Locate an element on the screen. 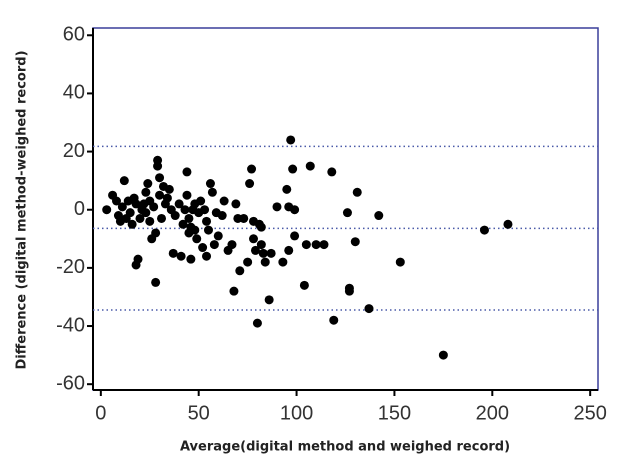 Image resolution: width=623 pixels, height=468 pixels. x-tick-label: 250 is located at coordinates (589, 413).